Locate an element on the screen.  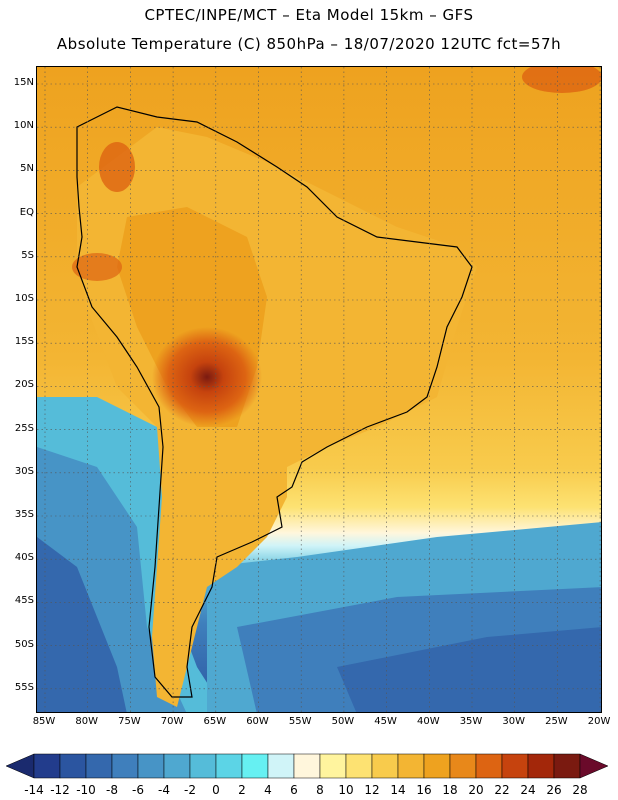
lon-label: 20W is located at coordinates (599, 721).